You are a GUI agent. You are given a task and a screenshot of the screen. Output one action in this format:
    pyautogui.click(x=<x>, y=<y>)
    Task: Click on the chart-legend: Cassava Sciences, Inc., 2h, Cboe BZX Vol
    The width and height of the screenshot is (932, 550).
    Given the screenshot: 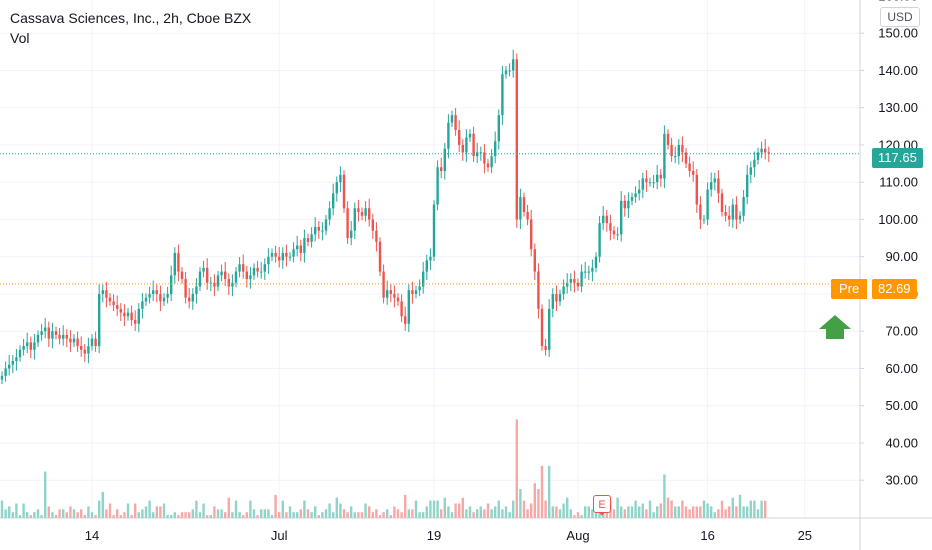 What is the action you would take?
    pyautogui.click(x=130, y=28)
    